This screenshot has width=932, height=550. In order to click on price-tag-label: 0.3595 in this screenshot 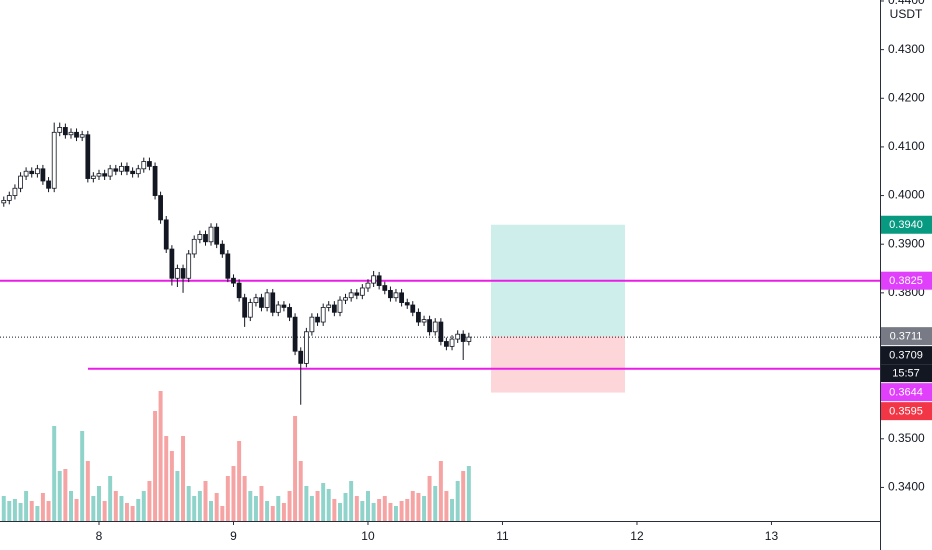, I will do `click(906, 412)`.